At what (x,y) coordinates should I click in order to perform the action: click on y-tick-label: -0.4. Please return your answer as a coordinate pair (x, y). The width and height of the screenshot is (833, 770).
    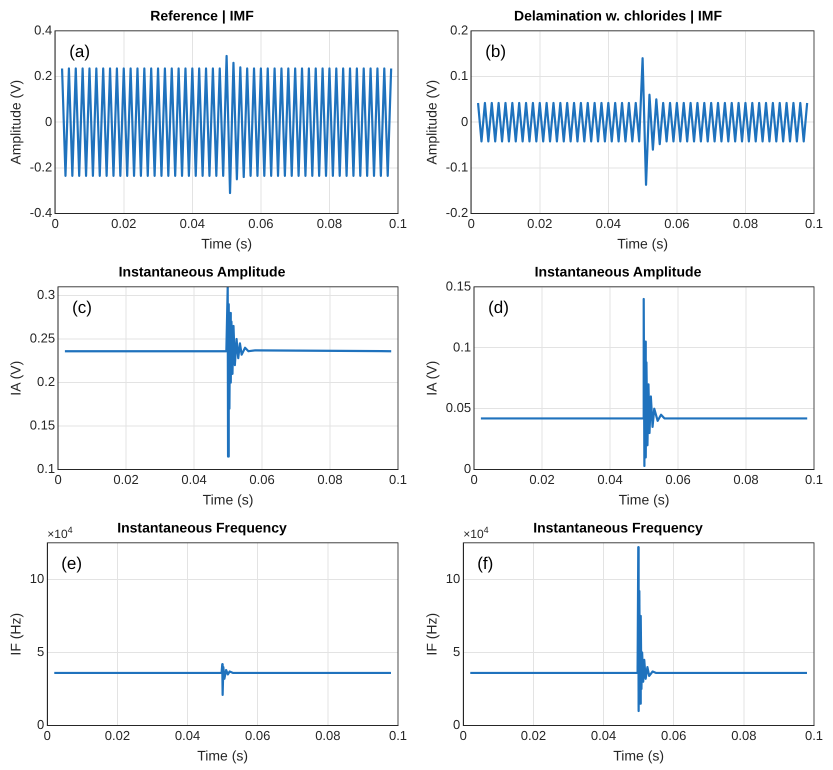
    Looking at the image, I should click on (41, 212).